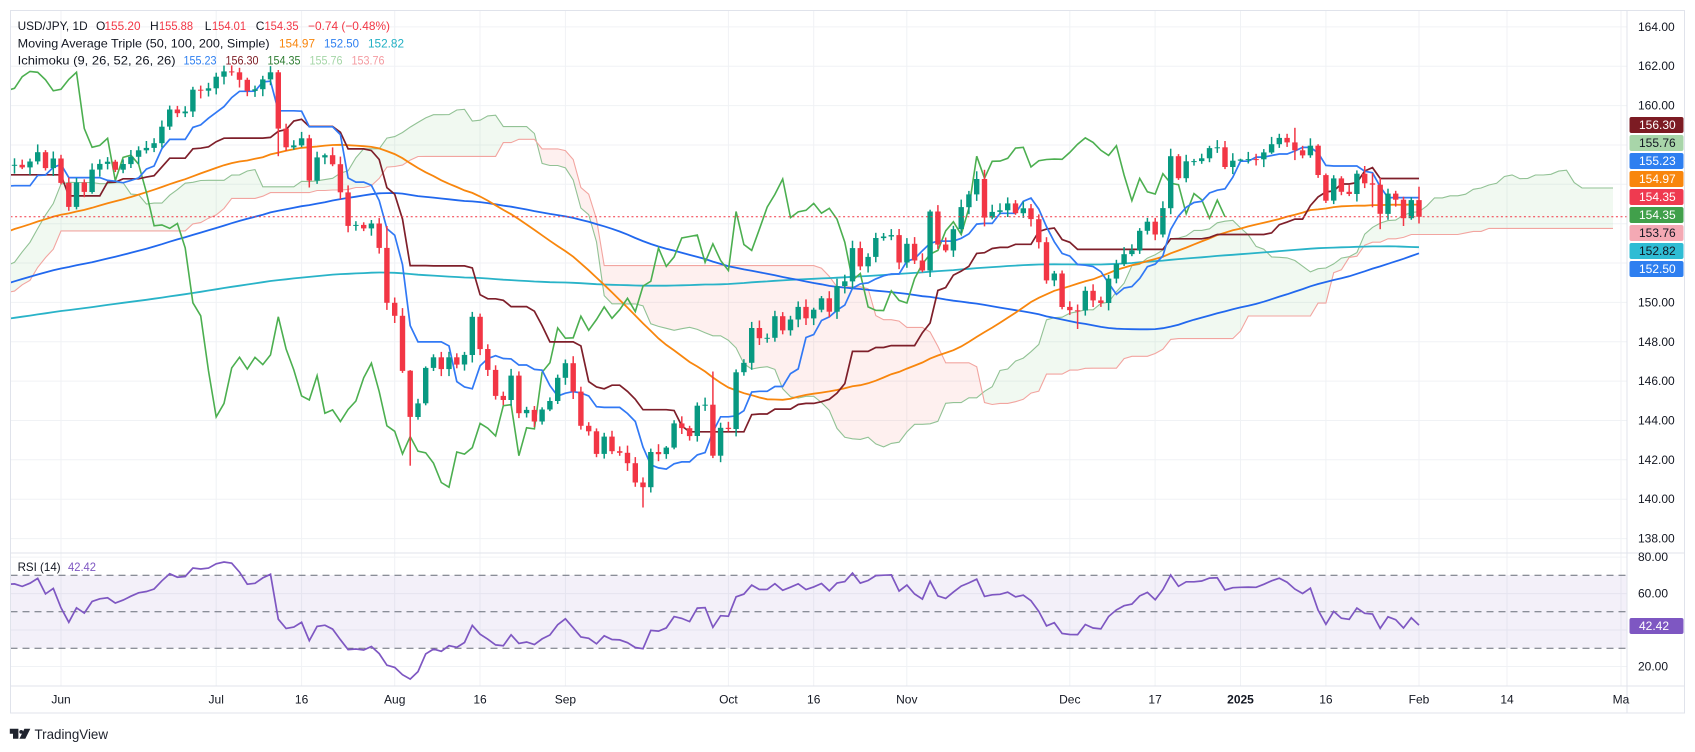 Image resolution: width=1695 pixels, height=752 pixels. I want to click on svg-text: 20.00, so click(1653, 667).